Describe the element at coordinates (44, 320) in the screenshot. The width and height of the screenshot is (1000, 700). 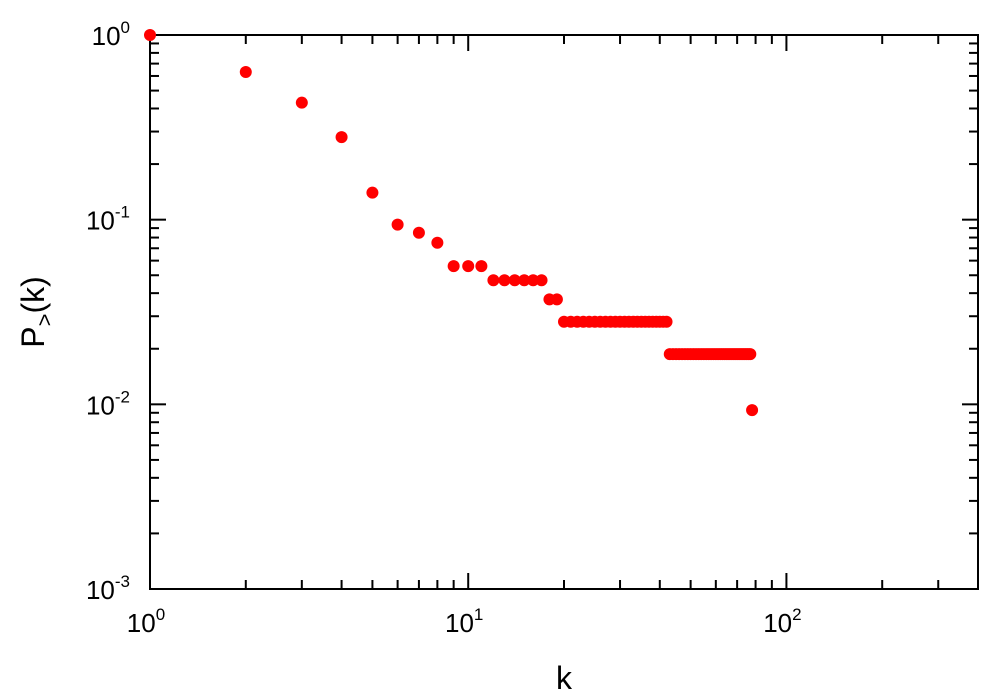
I see `y-axis-title-subscript: >` at that location.